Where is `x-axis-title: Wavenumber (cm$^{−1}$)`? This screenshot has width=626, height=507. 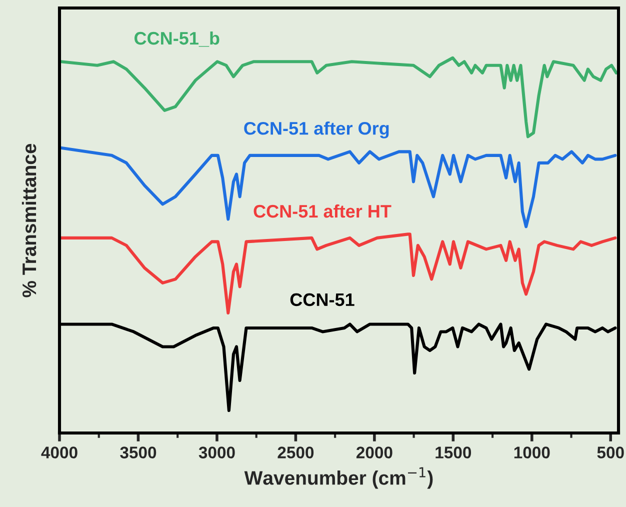 x-axis-title: Wavenumber (cm$^{−1}$) is located at coordinates (338, 478).